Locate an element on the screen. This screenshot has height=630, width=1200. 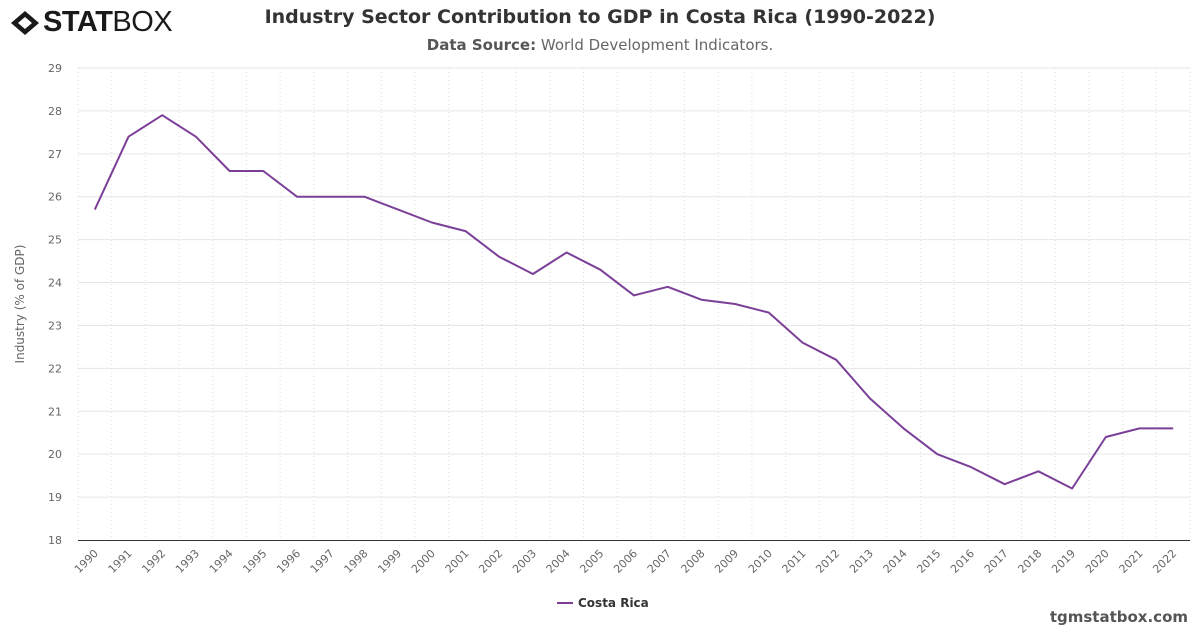
source-value: World Development Indicators. is located at coordinates (657, 45).